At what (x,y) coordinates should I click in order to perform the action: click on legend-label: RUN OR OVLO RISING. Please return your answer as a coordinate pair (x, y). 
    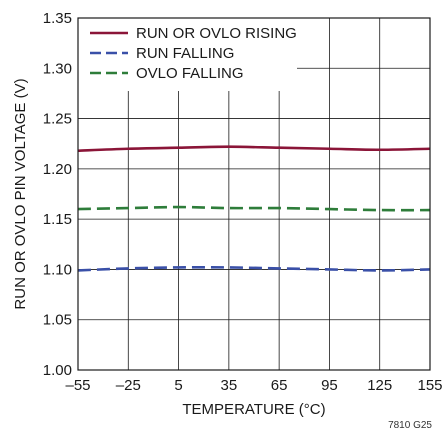
    Looking at the image, I should click on (216, 33).